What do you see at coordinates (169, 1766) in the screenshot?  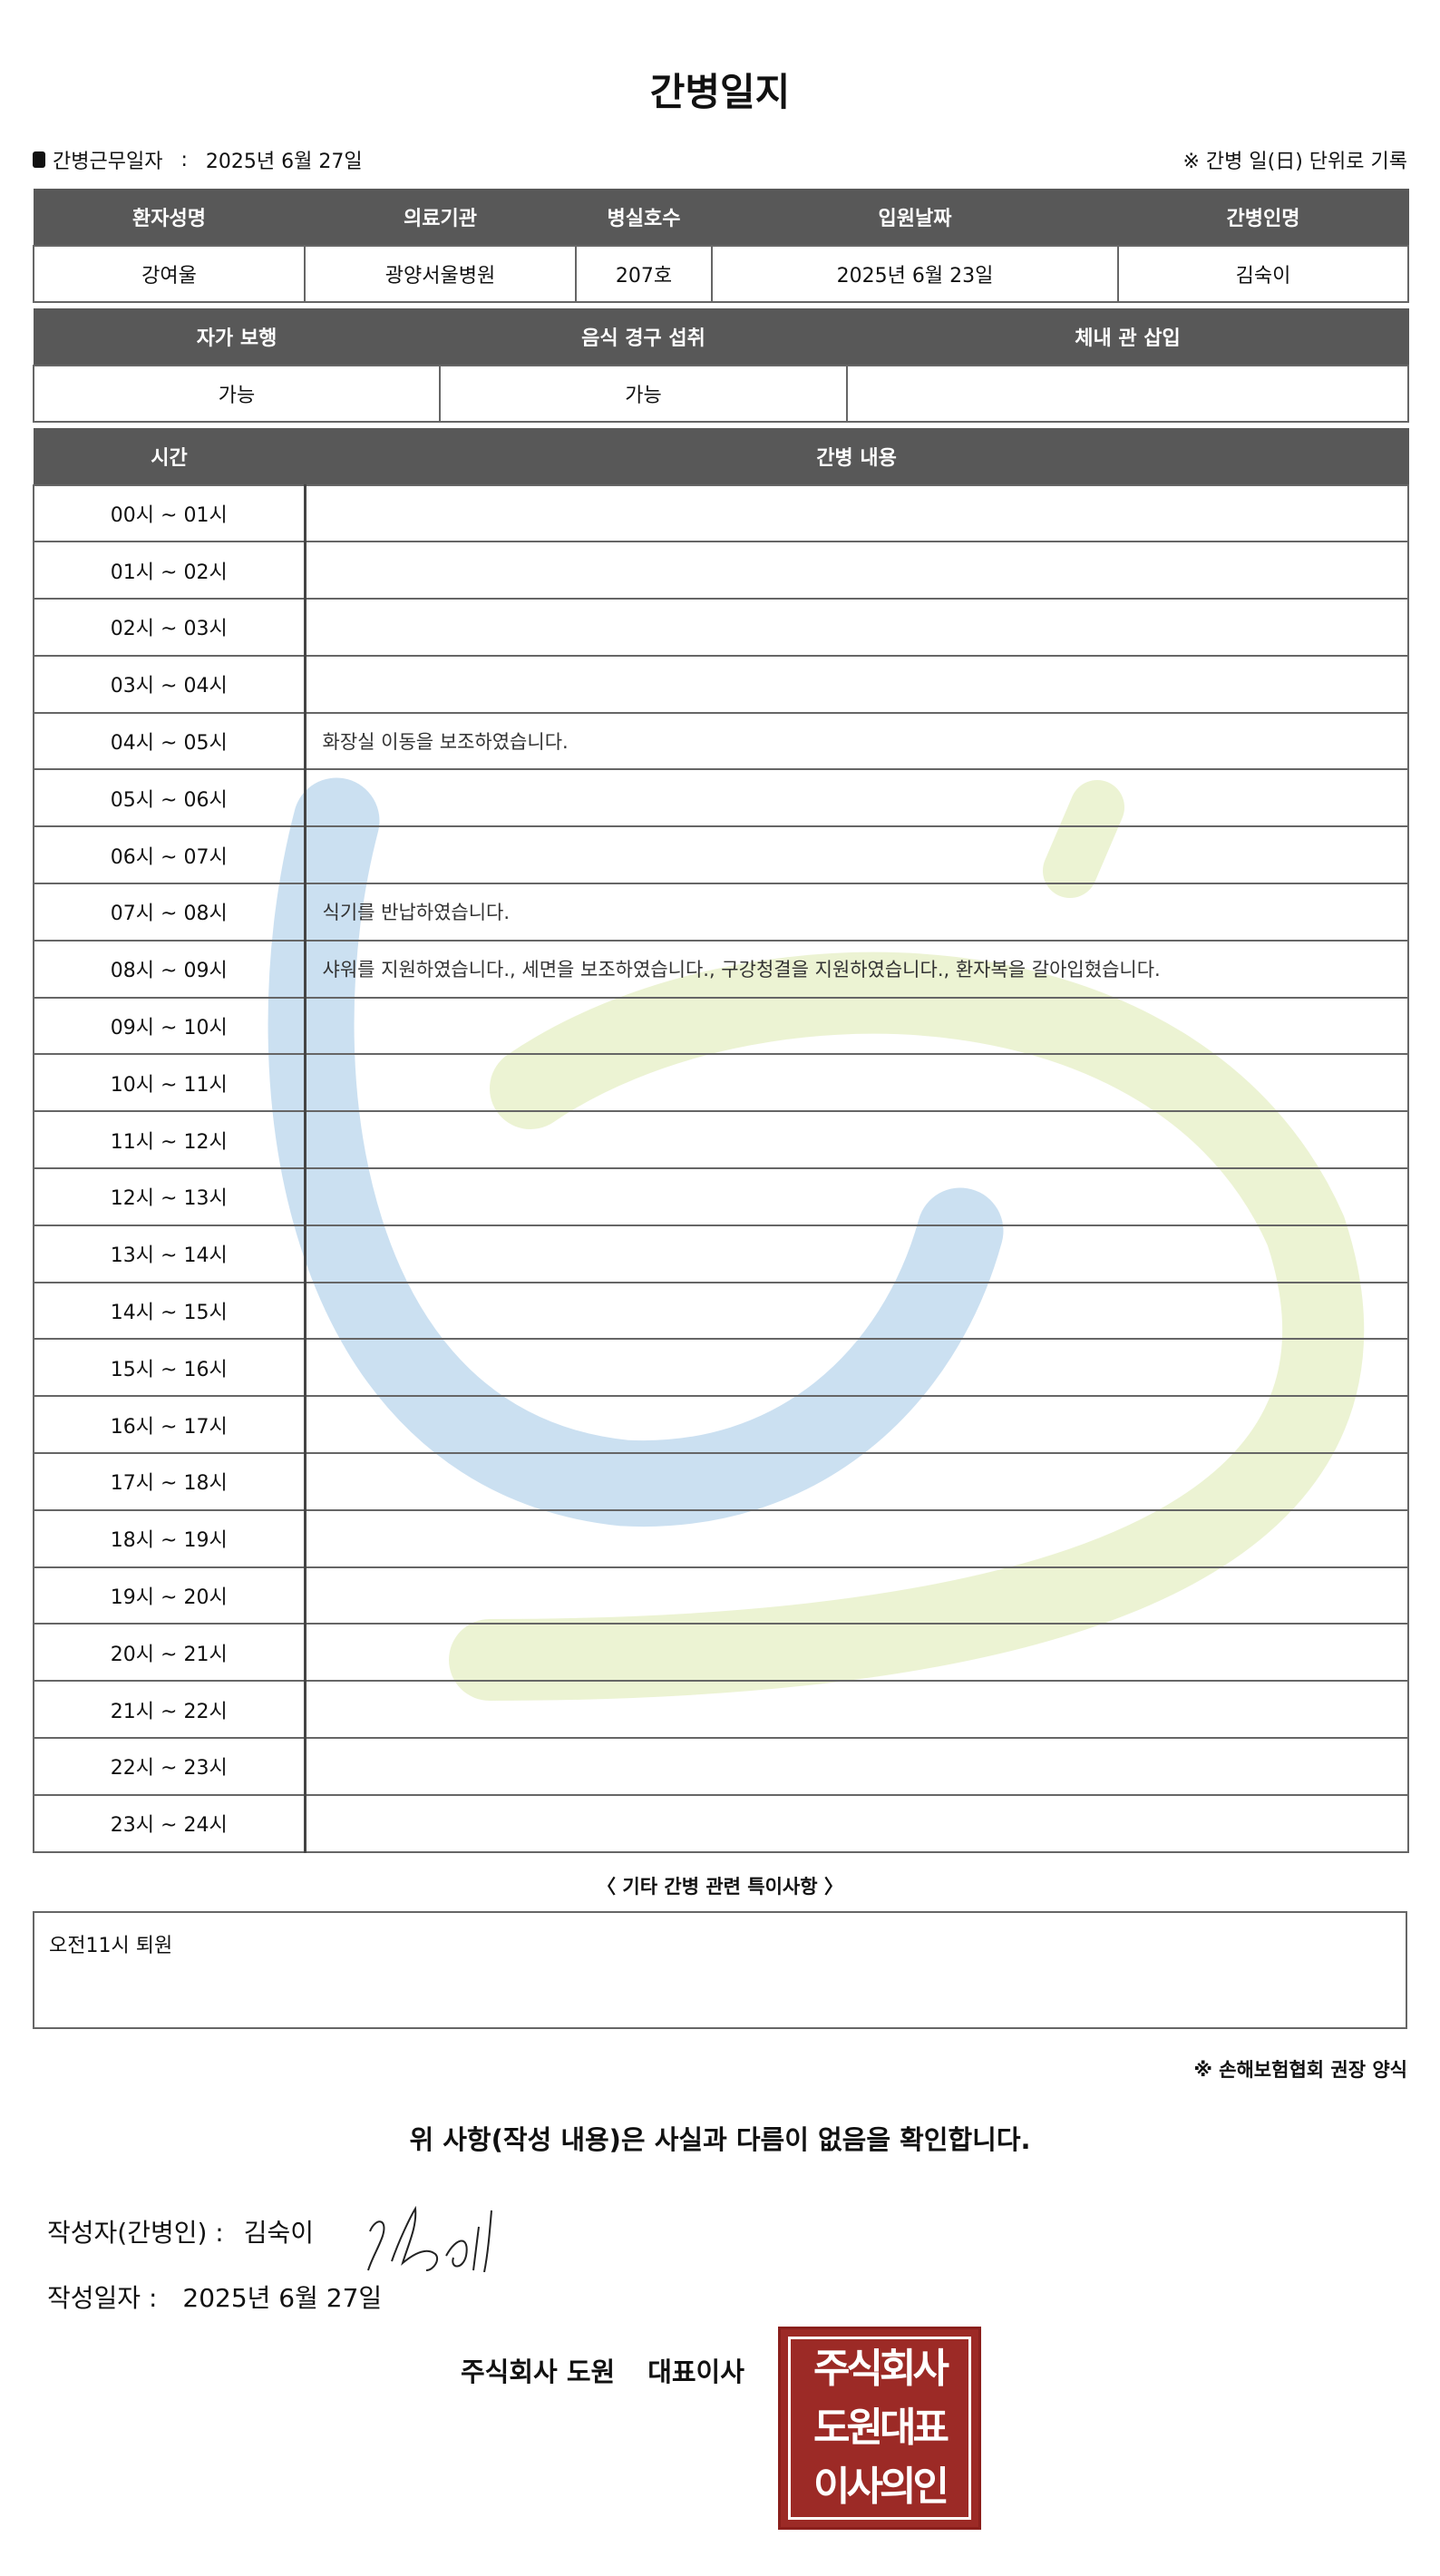 I see `care-log-time: 22시 ~ 23시` at bounding box center [169, 1766].